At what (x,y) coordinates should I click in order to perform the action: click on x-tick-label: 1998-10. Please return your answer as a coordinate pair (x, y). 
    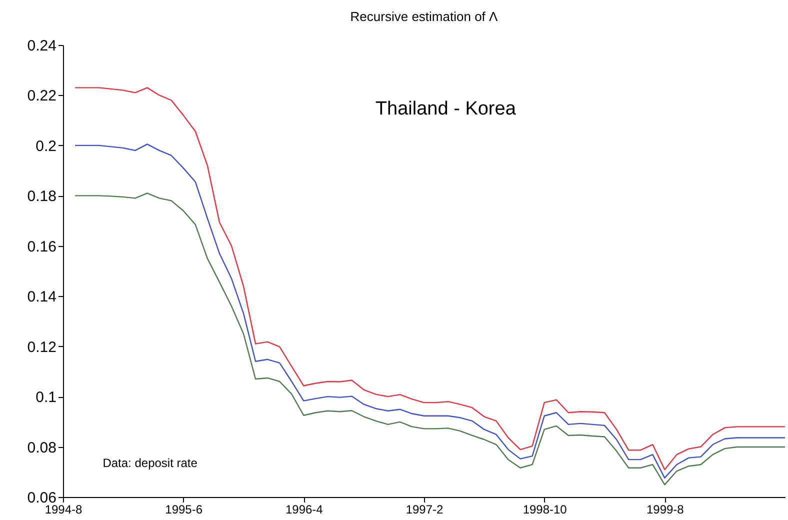
    Looking at the image, I should click on (545, 509).